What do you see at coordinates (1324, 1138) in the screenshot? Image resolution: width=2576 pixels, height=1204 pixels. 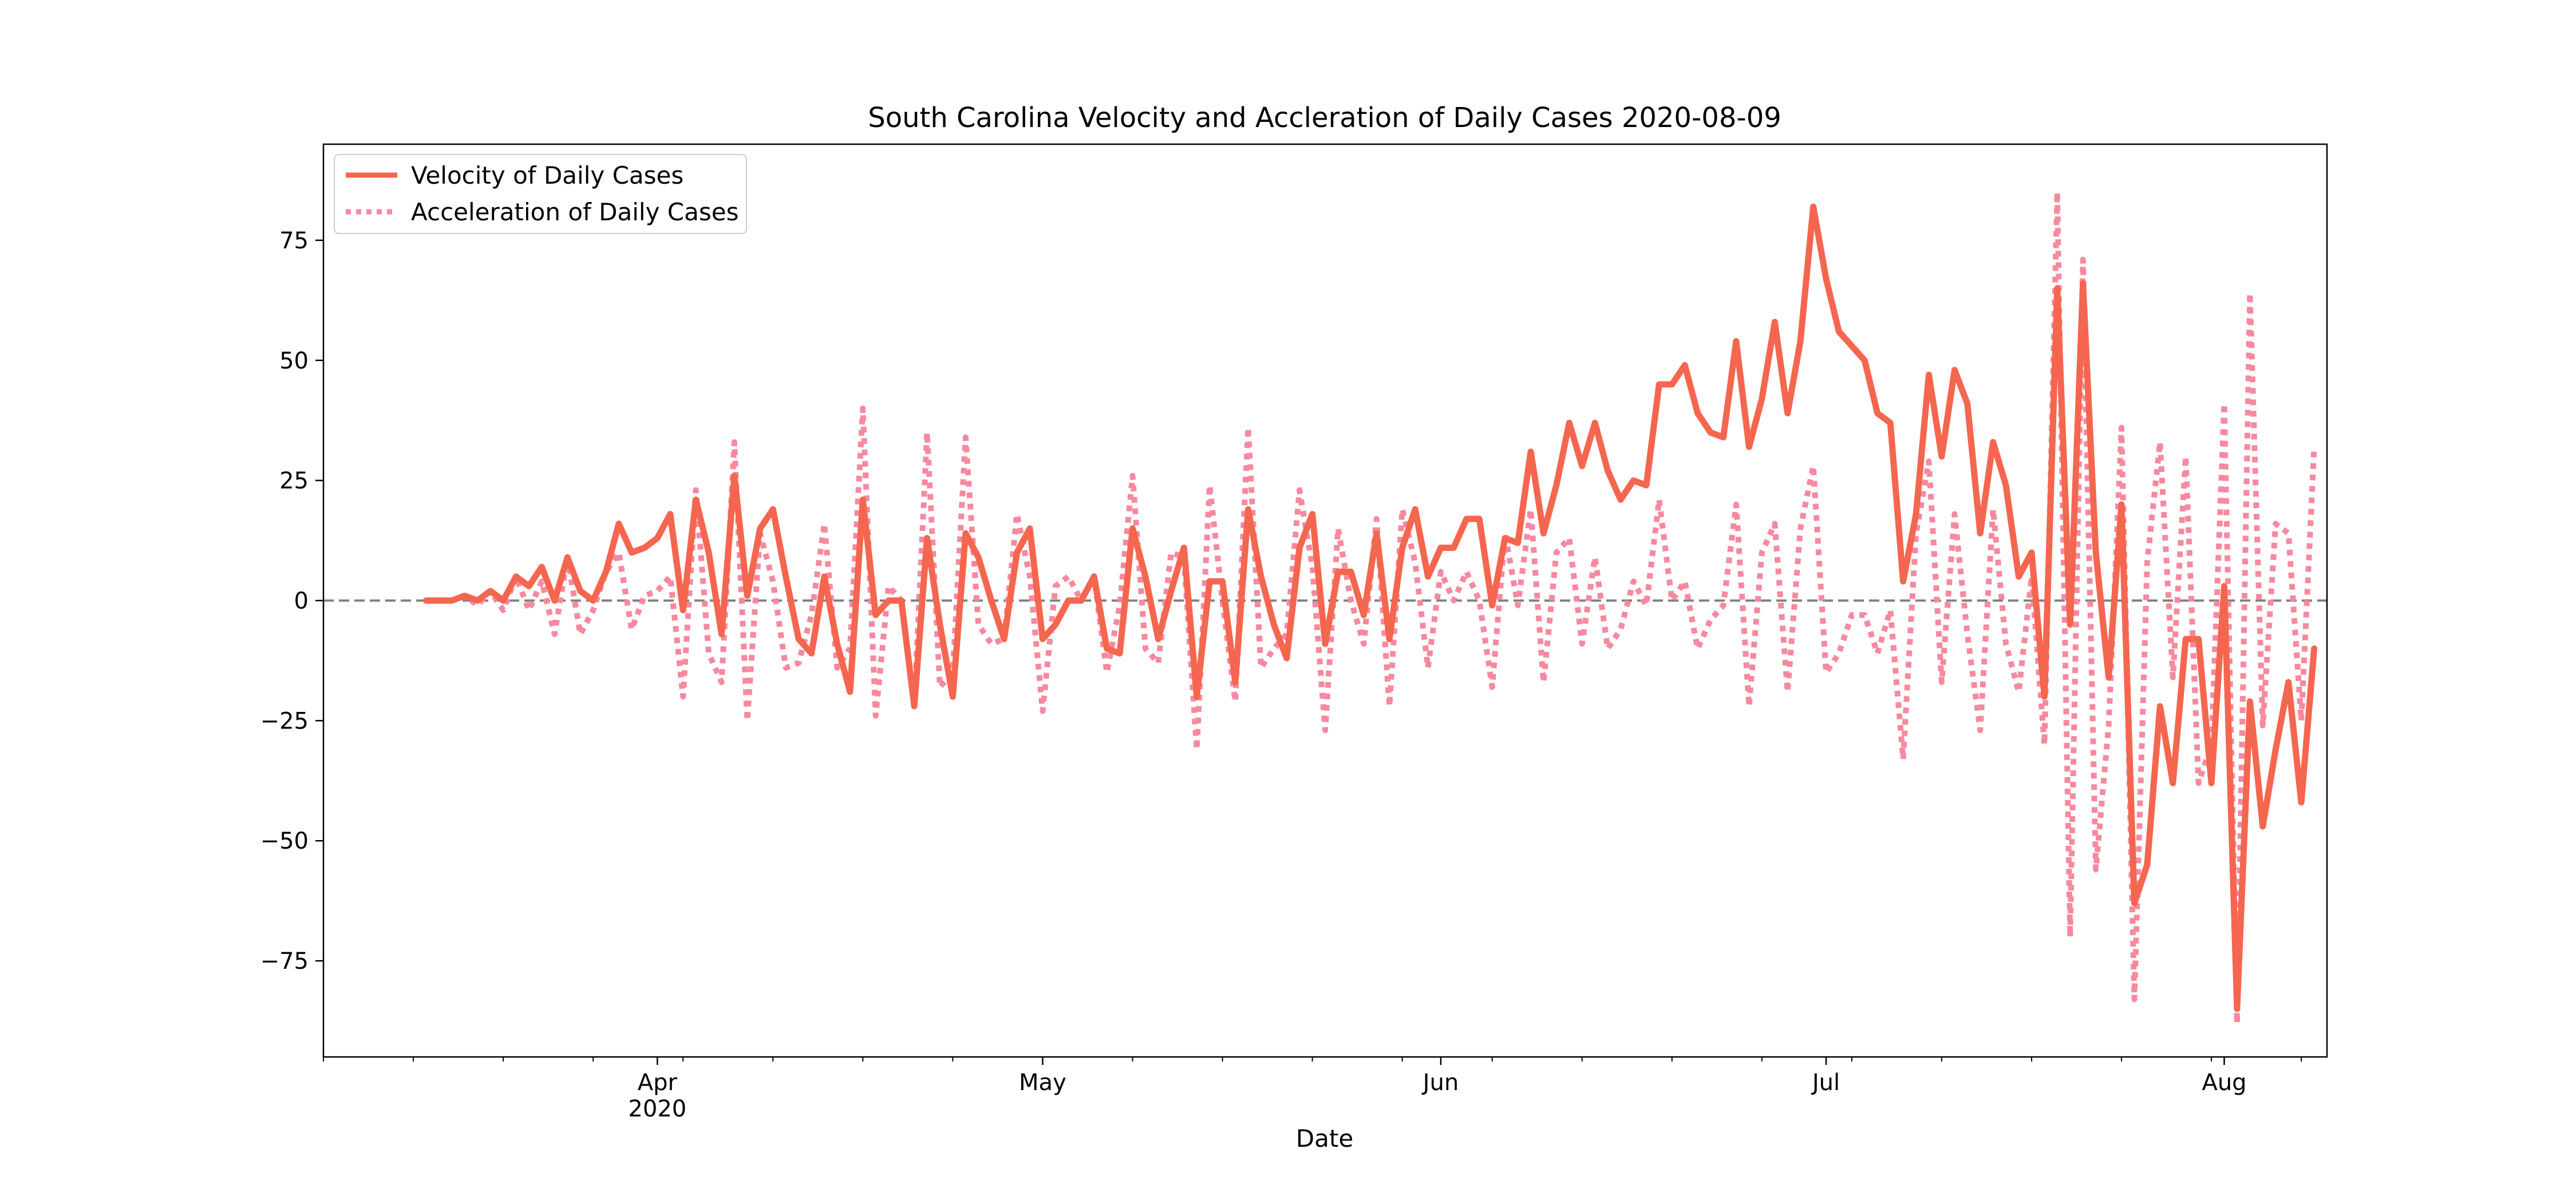 I see `x-axis-label: Date` at bounding box center [1324, 1138].